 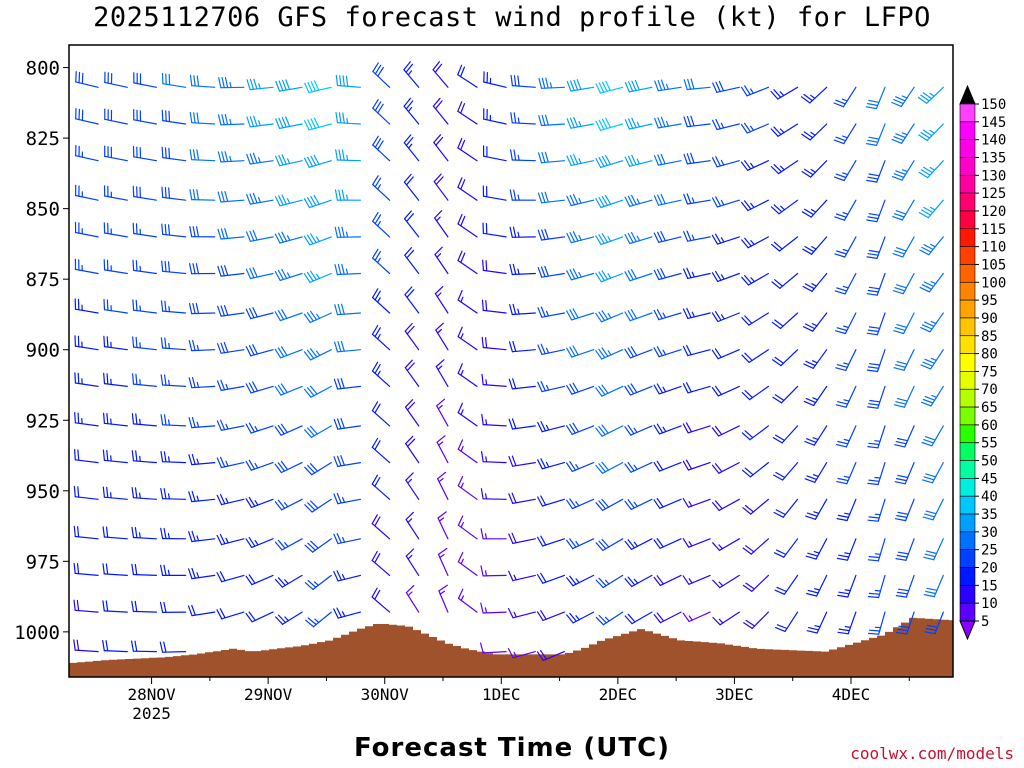 I want to click on colorbar-label: 130, so click(x=993, y=176).